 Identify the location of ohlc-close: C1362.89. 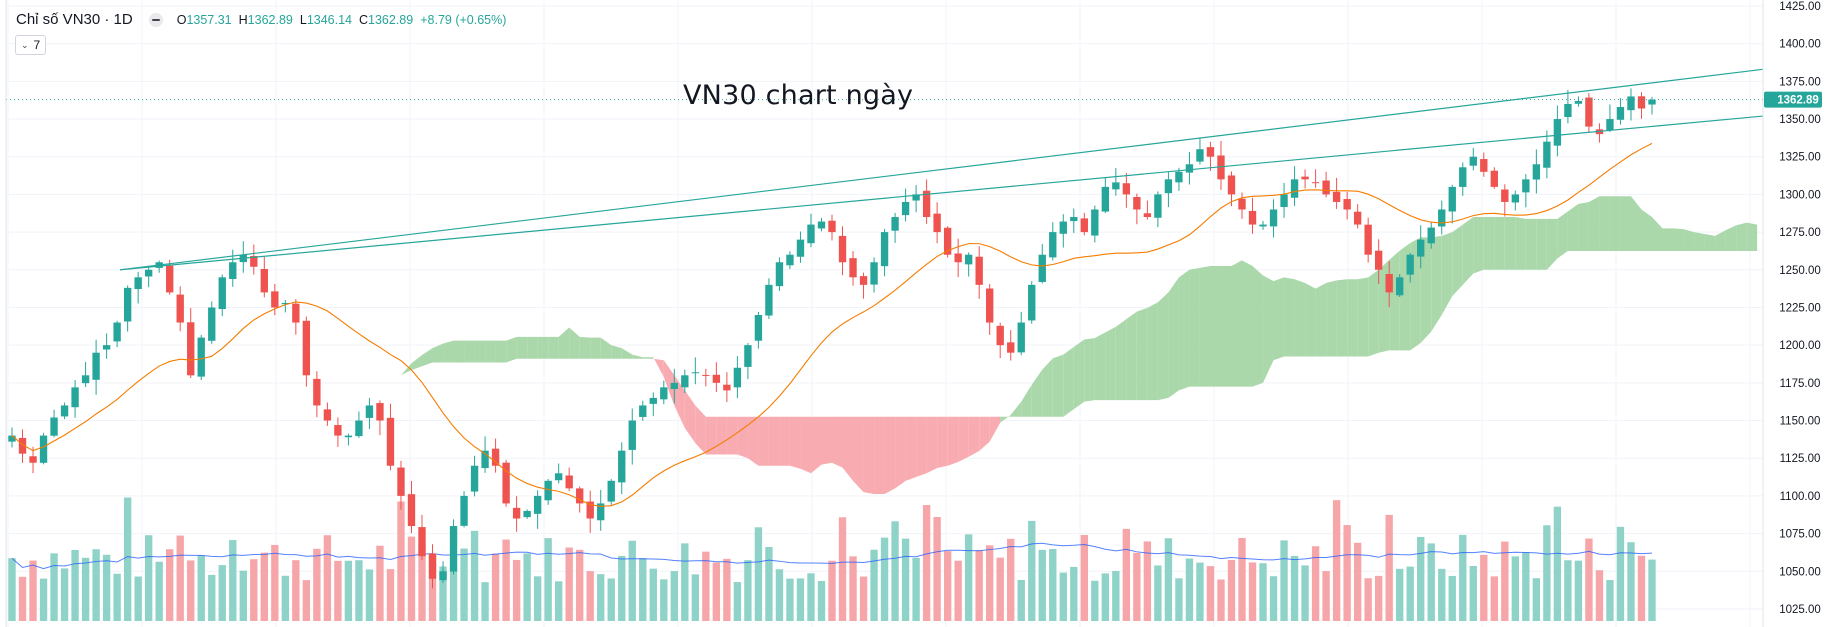
(386, 20).